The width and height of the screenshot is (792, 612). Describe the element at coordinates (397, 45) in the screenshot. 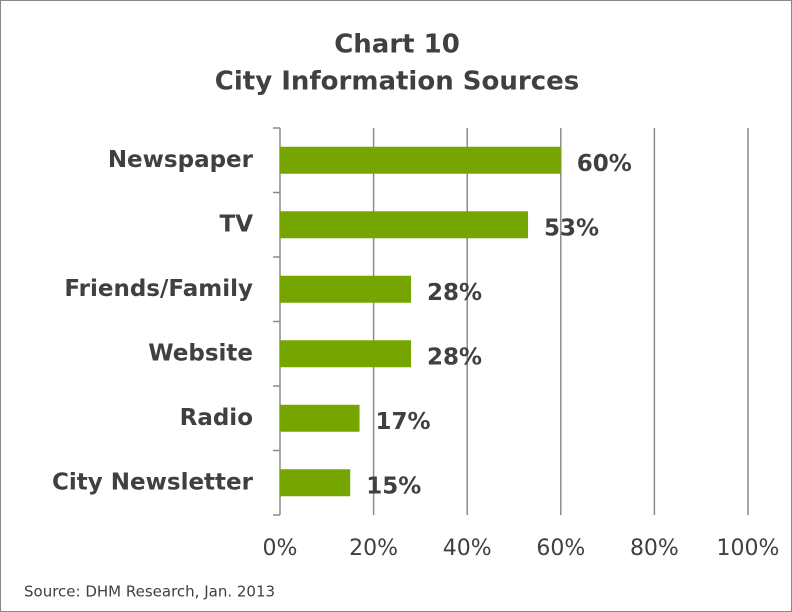

I see `chart-title: Chart 10` at that location.